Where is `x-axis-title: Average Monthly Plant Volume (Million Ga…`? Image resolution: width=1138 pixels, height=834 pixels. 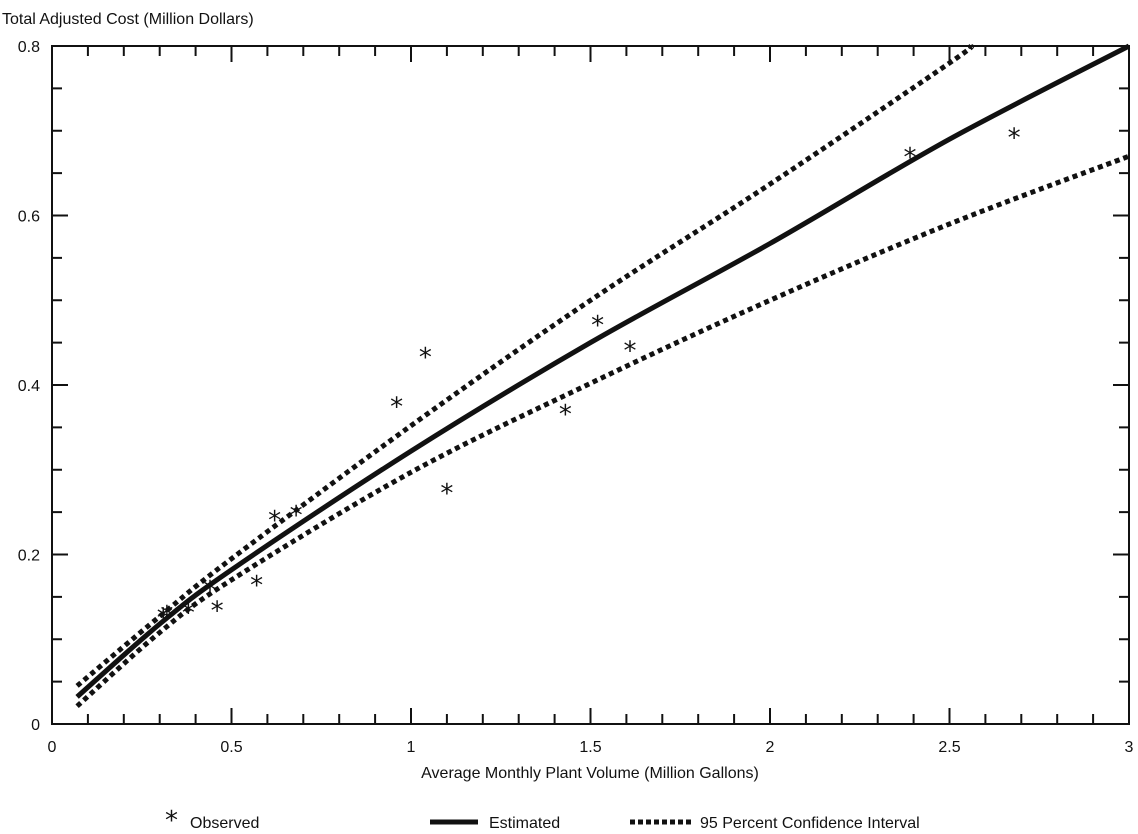 x-axis-title: Average Monthly Plant Volume (Million Ga… is located at coordinates (590, 773).